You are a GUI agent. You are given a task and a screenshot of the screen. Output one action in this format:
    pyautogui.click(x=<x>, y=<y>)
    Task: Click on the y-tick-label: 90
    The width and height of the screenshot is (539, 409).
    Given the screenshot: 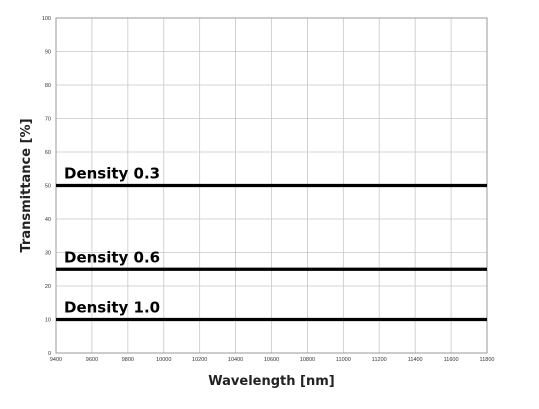 What is the action you would take?
    pyautogui.click(x=48, y=53)
    